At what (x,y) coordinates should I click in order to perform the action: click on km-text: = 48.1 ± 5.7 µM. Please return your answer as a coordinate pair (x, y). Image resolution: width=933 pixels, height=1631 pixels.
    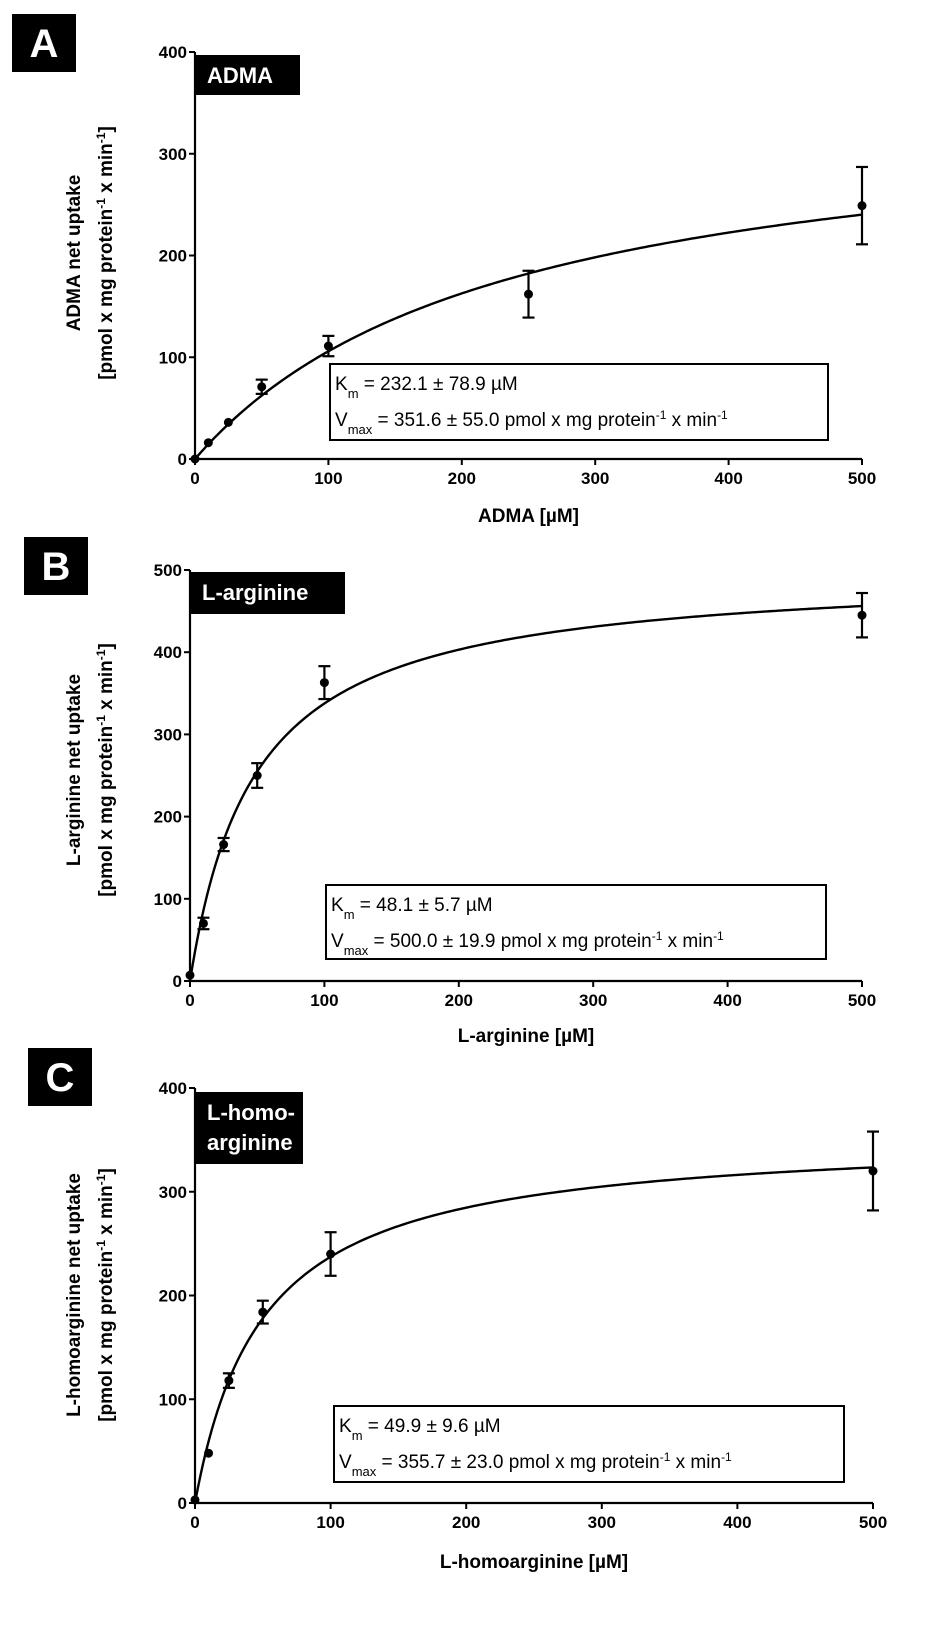
    Looking at the image, I should click on (424, 905).